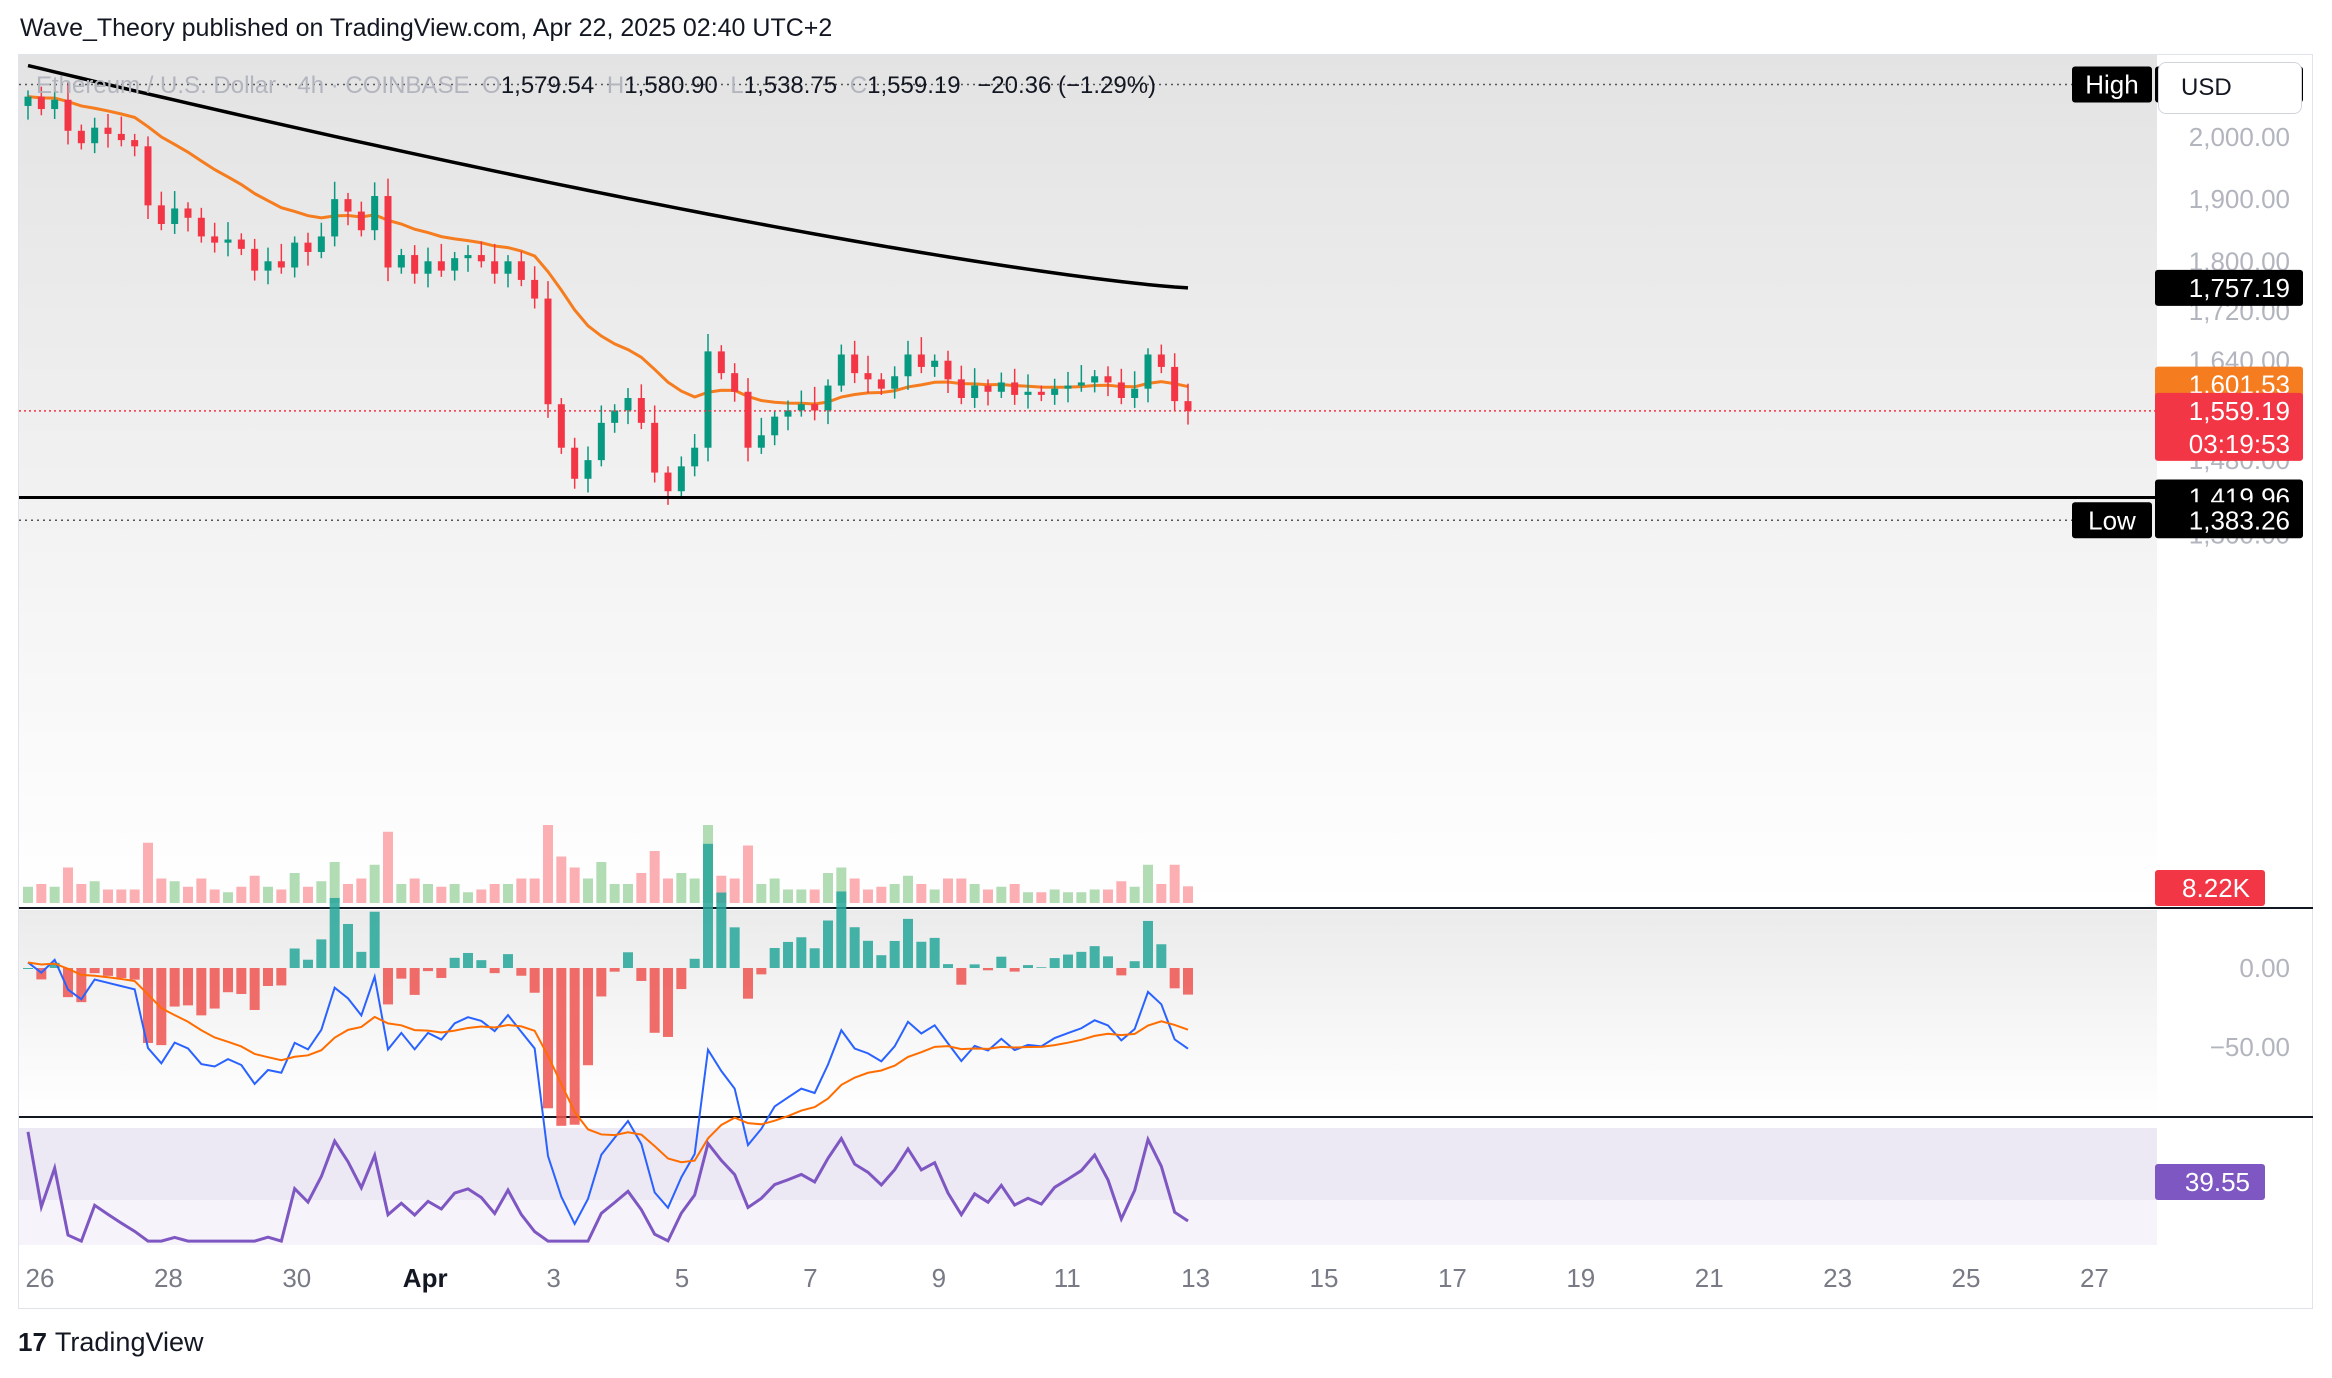 This screenshot has width=2332, height=1378. Describe the element at coordinates (2239, 444) in the screenshot. I see `countdown-label: 03:19:53` at that location.